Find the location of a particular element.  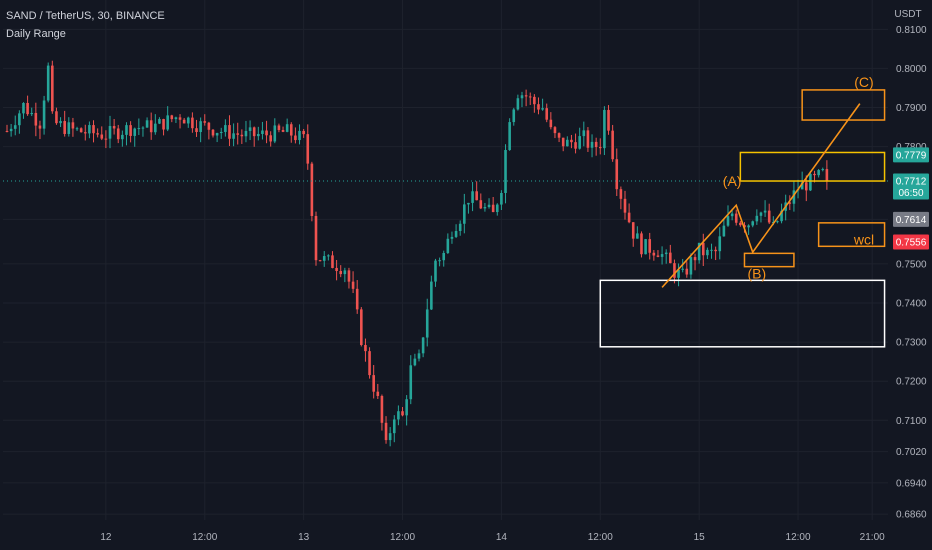

price-tag-label: 0.7712 is located at coordinates (911, 182).